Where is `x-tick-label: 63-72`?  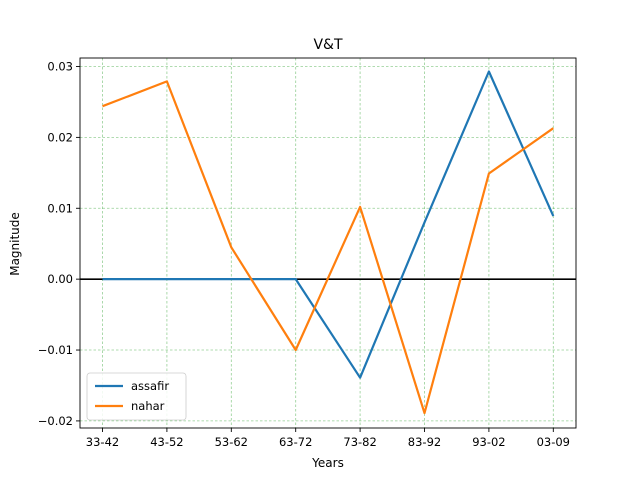
x-tick-label: 63-72 is located at coordinates (295, 442).